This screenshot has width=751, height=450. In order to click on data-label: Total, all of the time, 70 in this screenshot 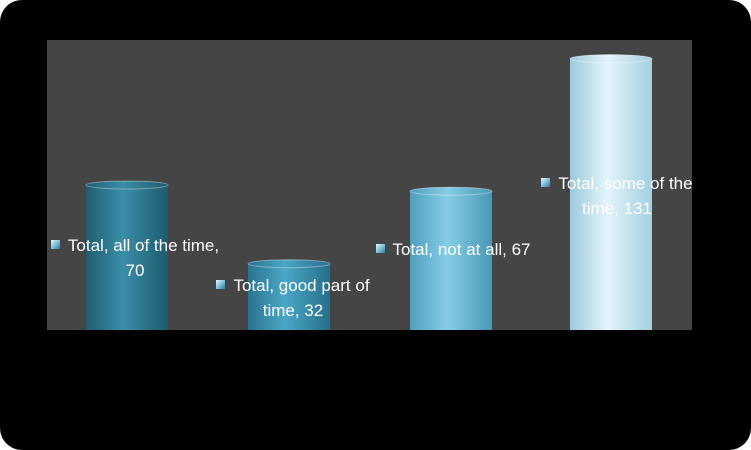, I will do `click(135, 258)`.